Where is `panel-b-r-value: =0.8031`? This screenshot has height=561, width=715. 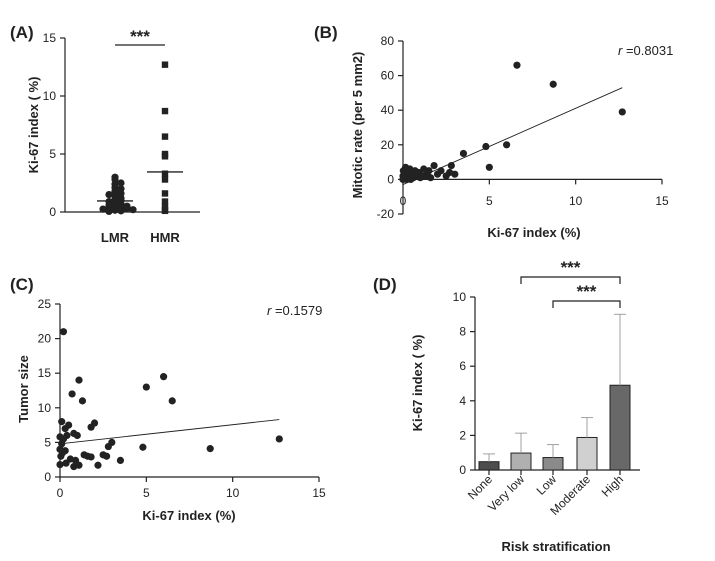
panel-b-r-value: =0.8031 is located at coordinates (647, 50).